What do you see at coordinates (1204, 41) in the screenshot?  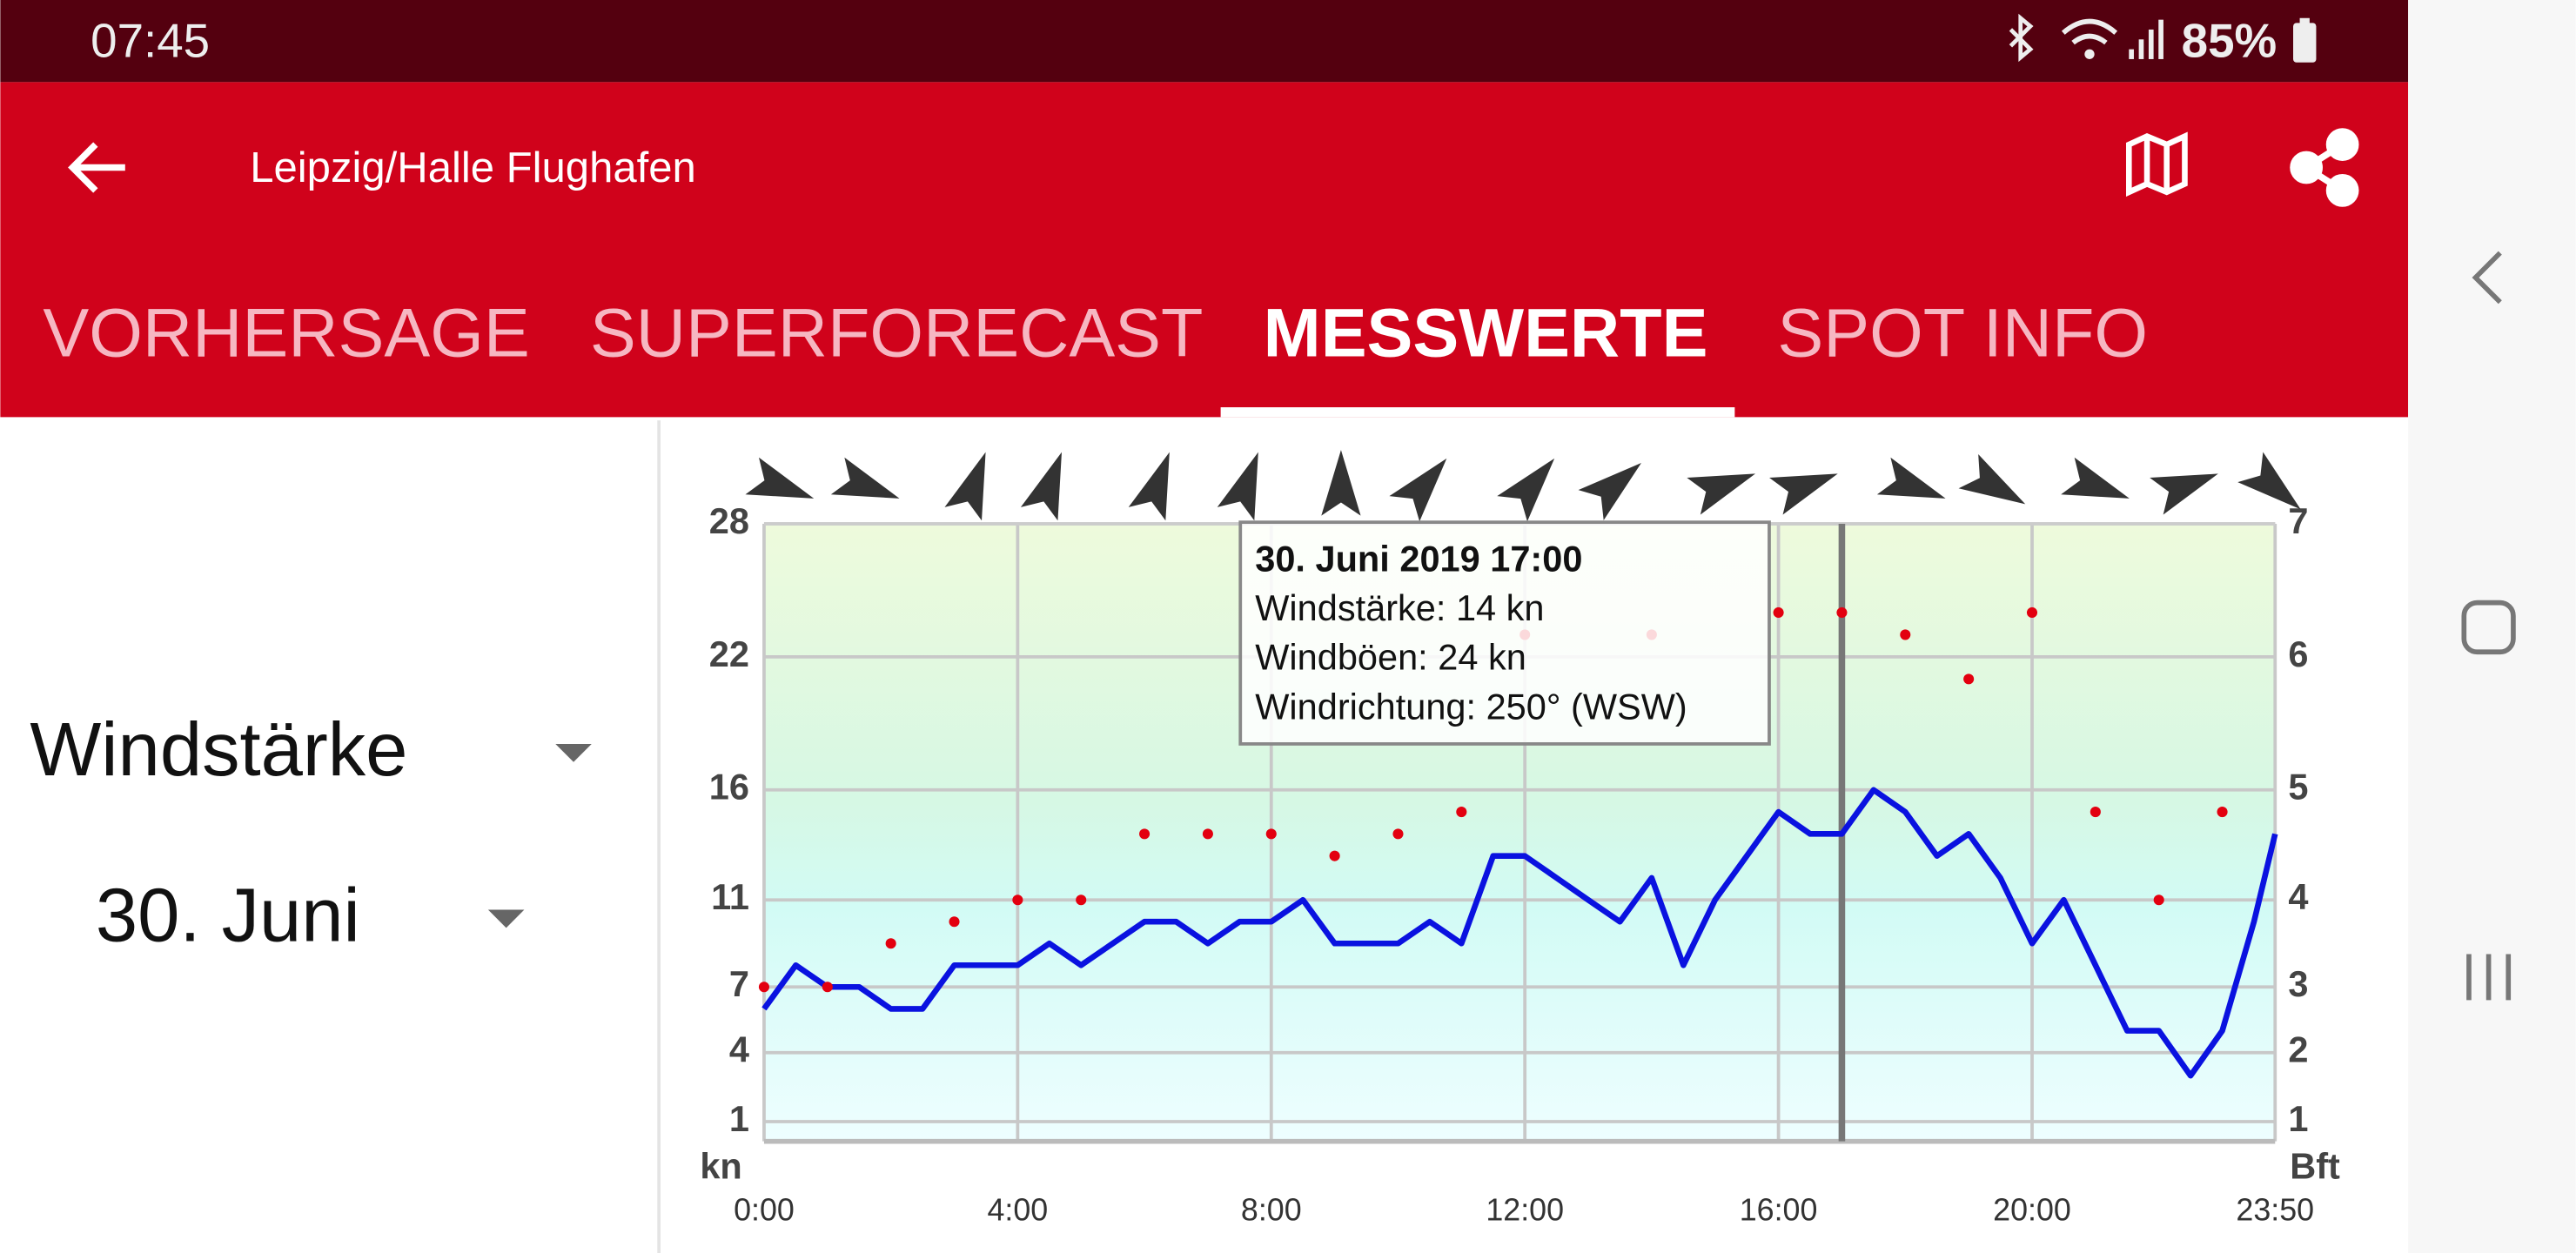 I see `status-bar` at bounding box center [1204, 41].